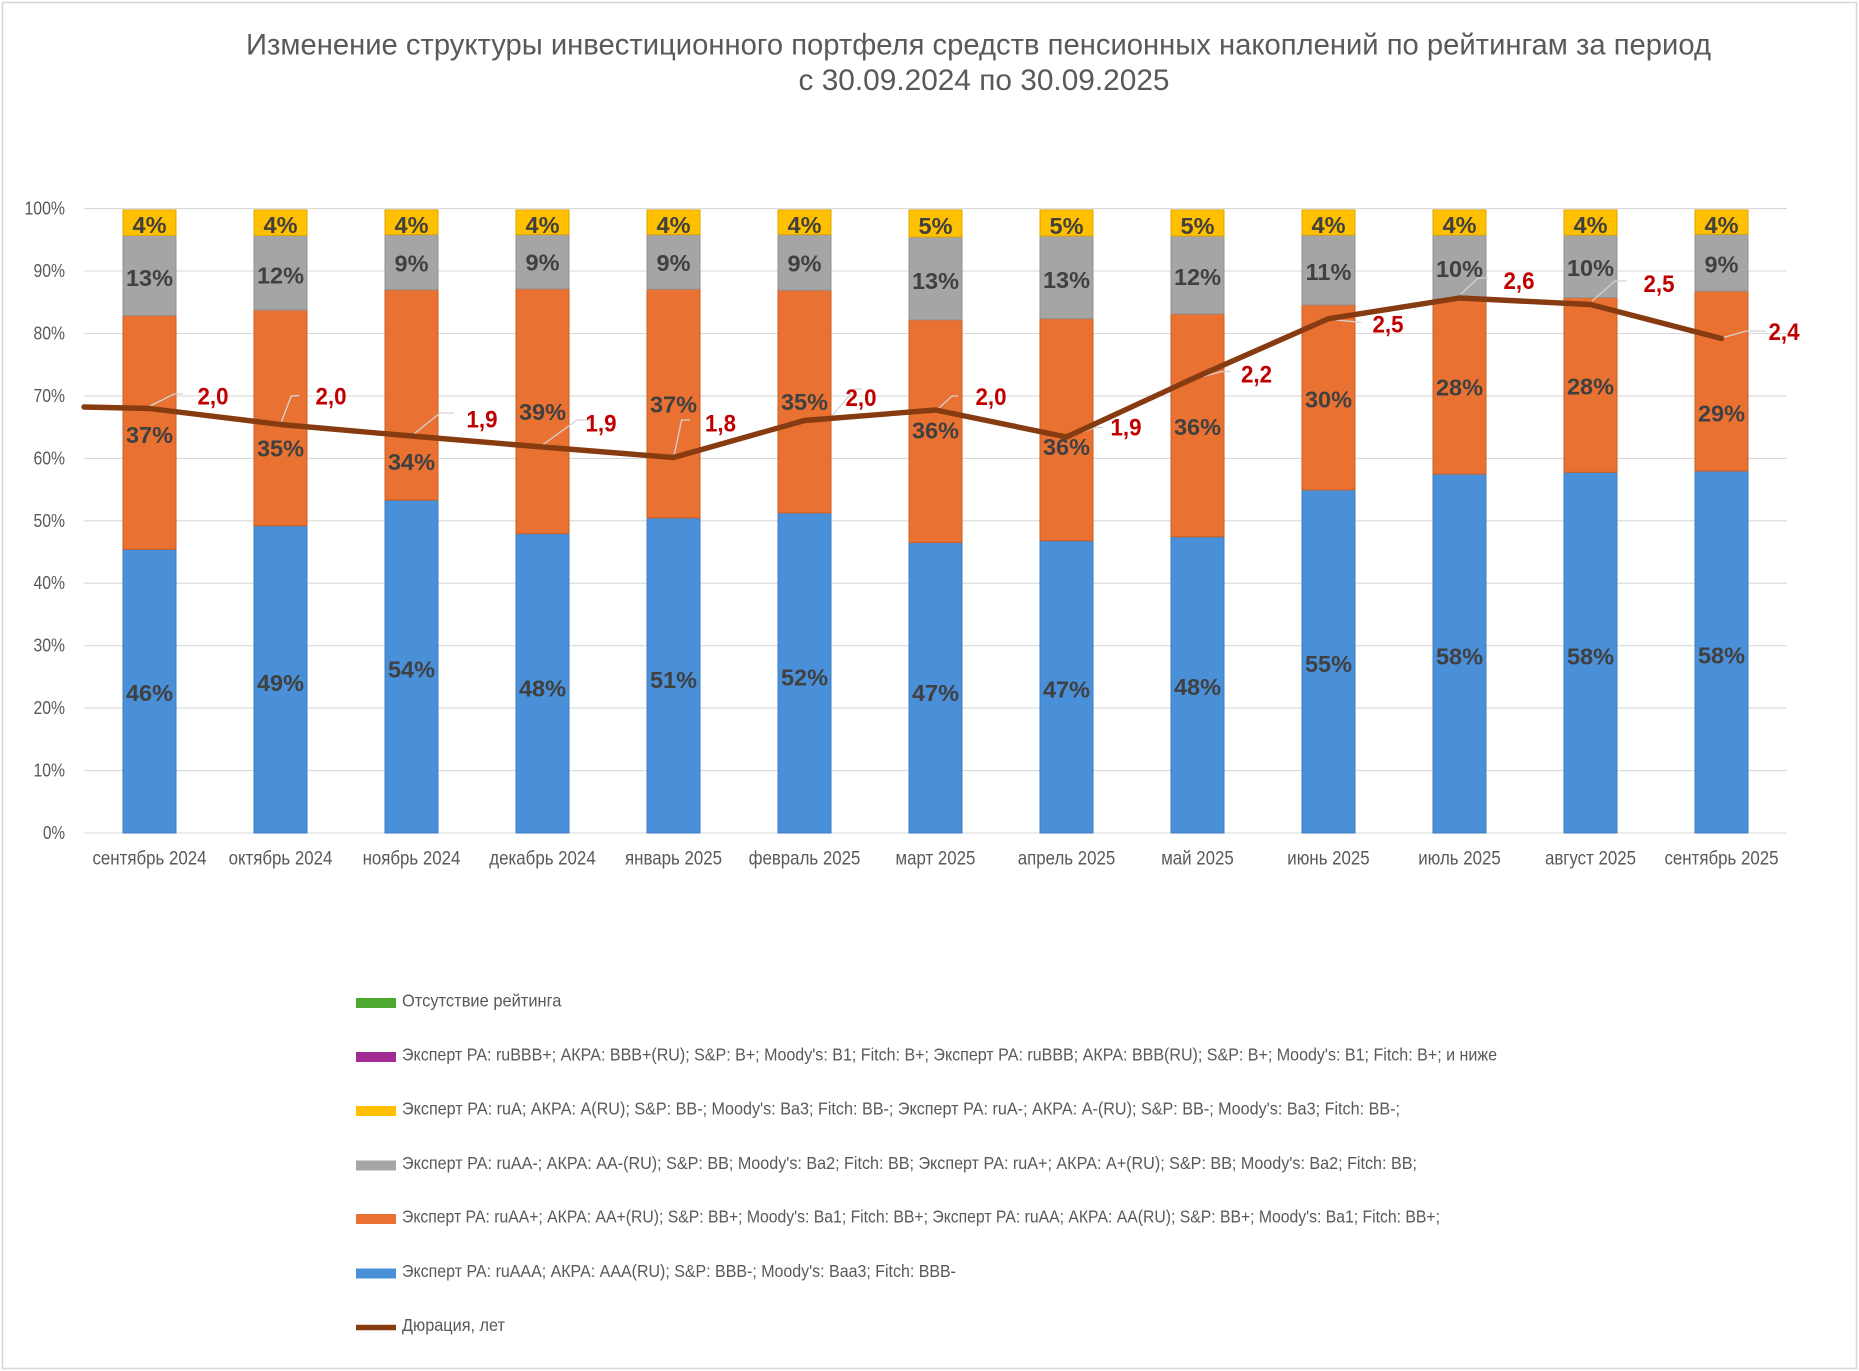 This screenshot has height=1371, width=1859. Describe the element at coordinates (50, 271) in the screenshot. I see `svg-text: 90%` at that location.